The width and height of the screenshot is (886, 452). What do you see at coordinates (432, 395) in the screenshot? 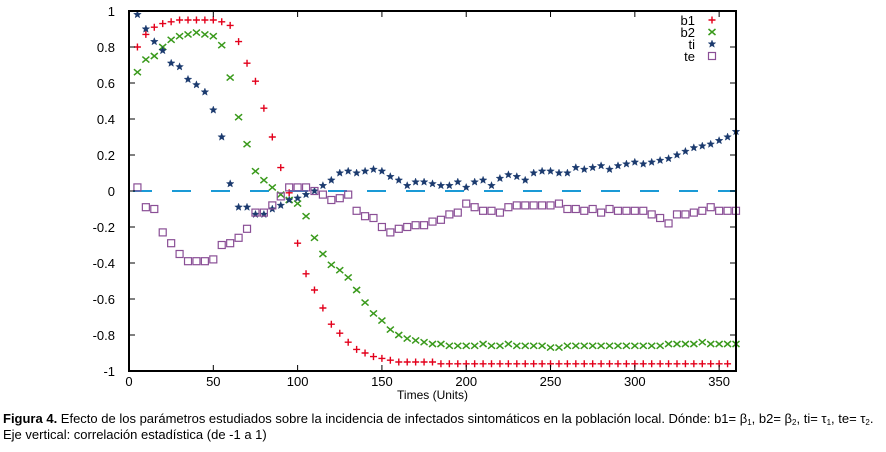
I see `x-axis-label: Times (Units)` at bounding box center [432, 395].